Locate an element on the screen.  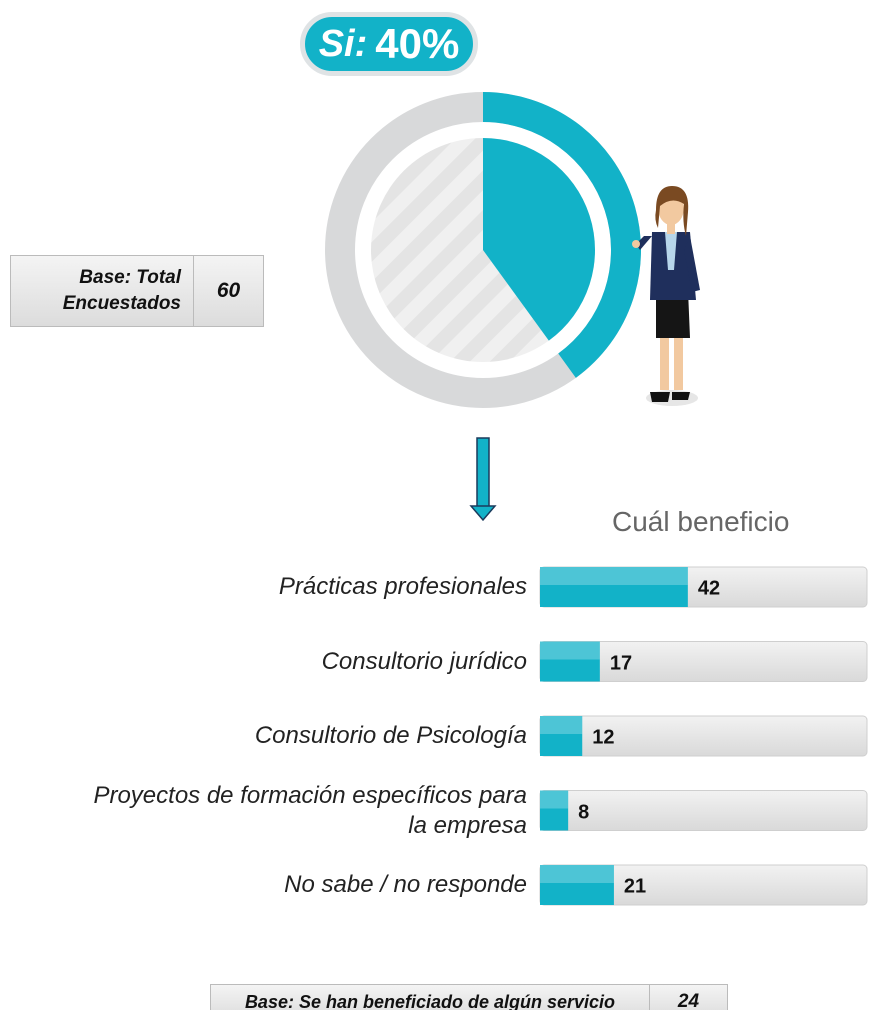
base-value: 24 is located at coordinates (688, 1000).